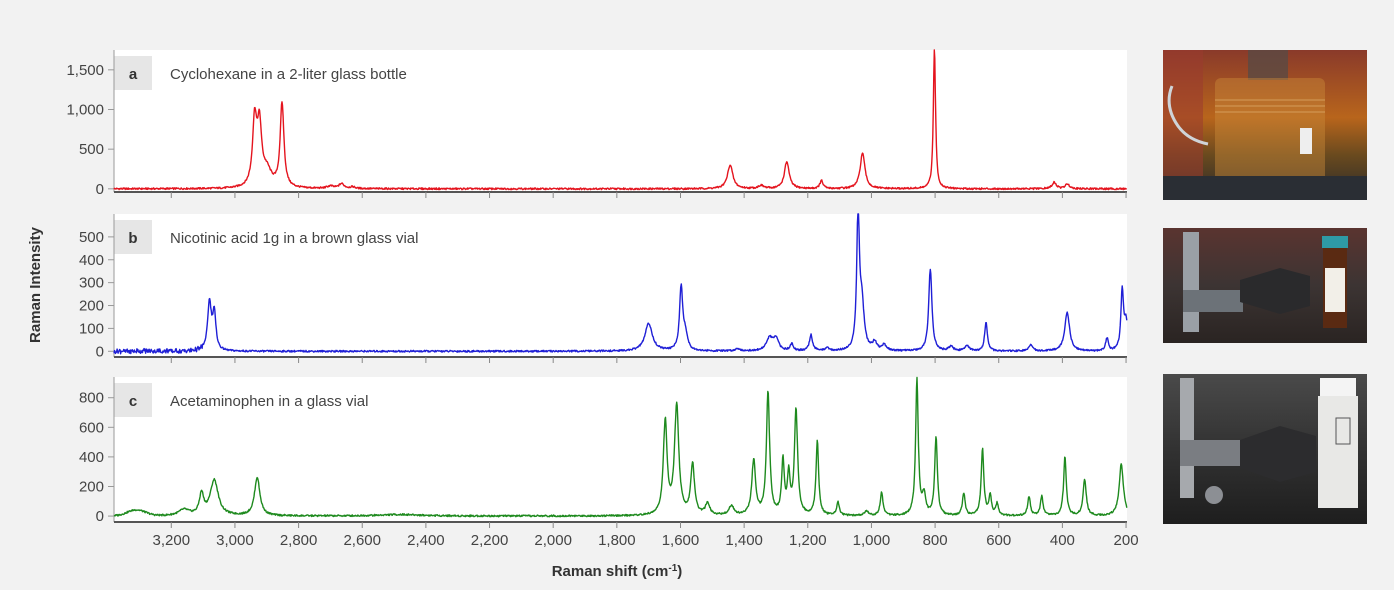  Describe the element at coordinates (617, 540) in the screenshot. I see `x-tick-label: 1,800` at that location.